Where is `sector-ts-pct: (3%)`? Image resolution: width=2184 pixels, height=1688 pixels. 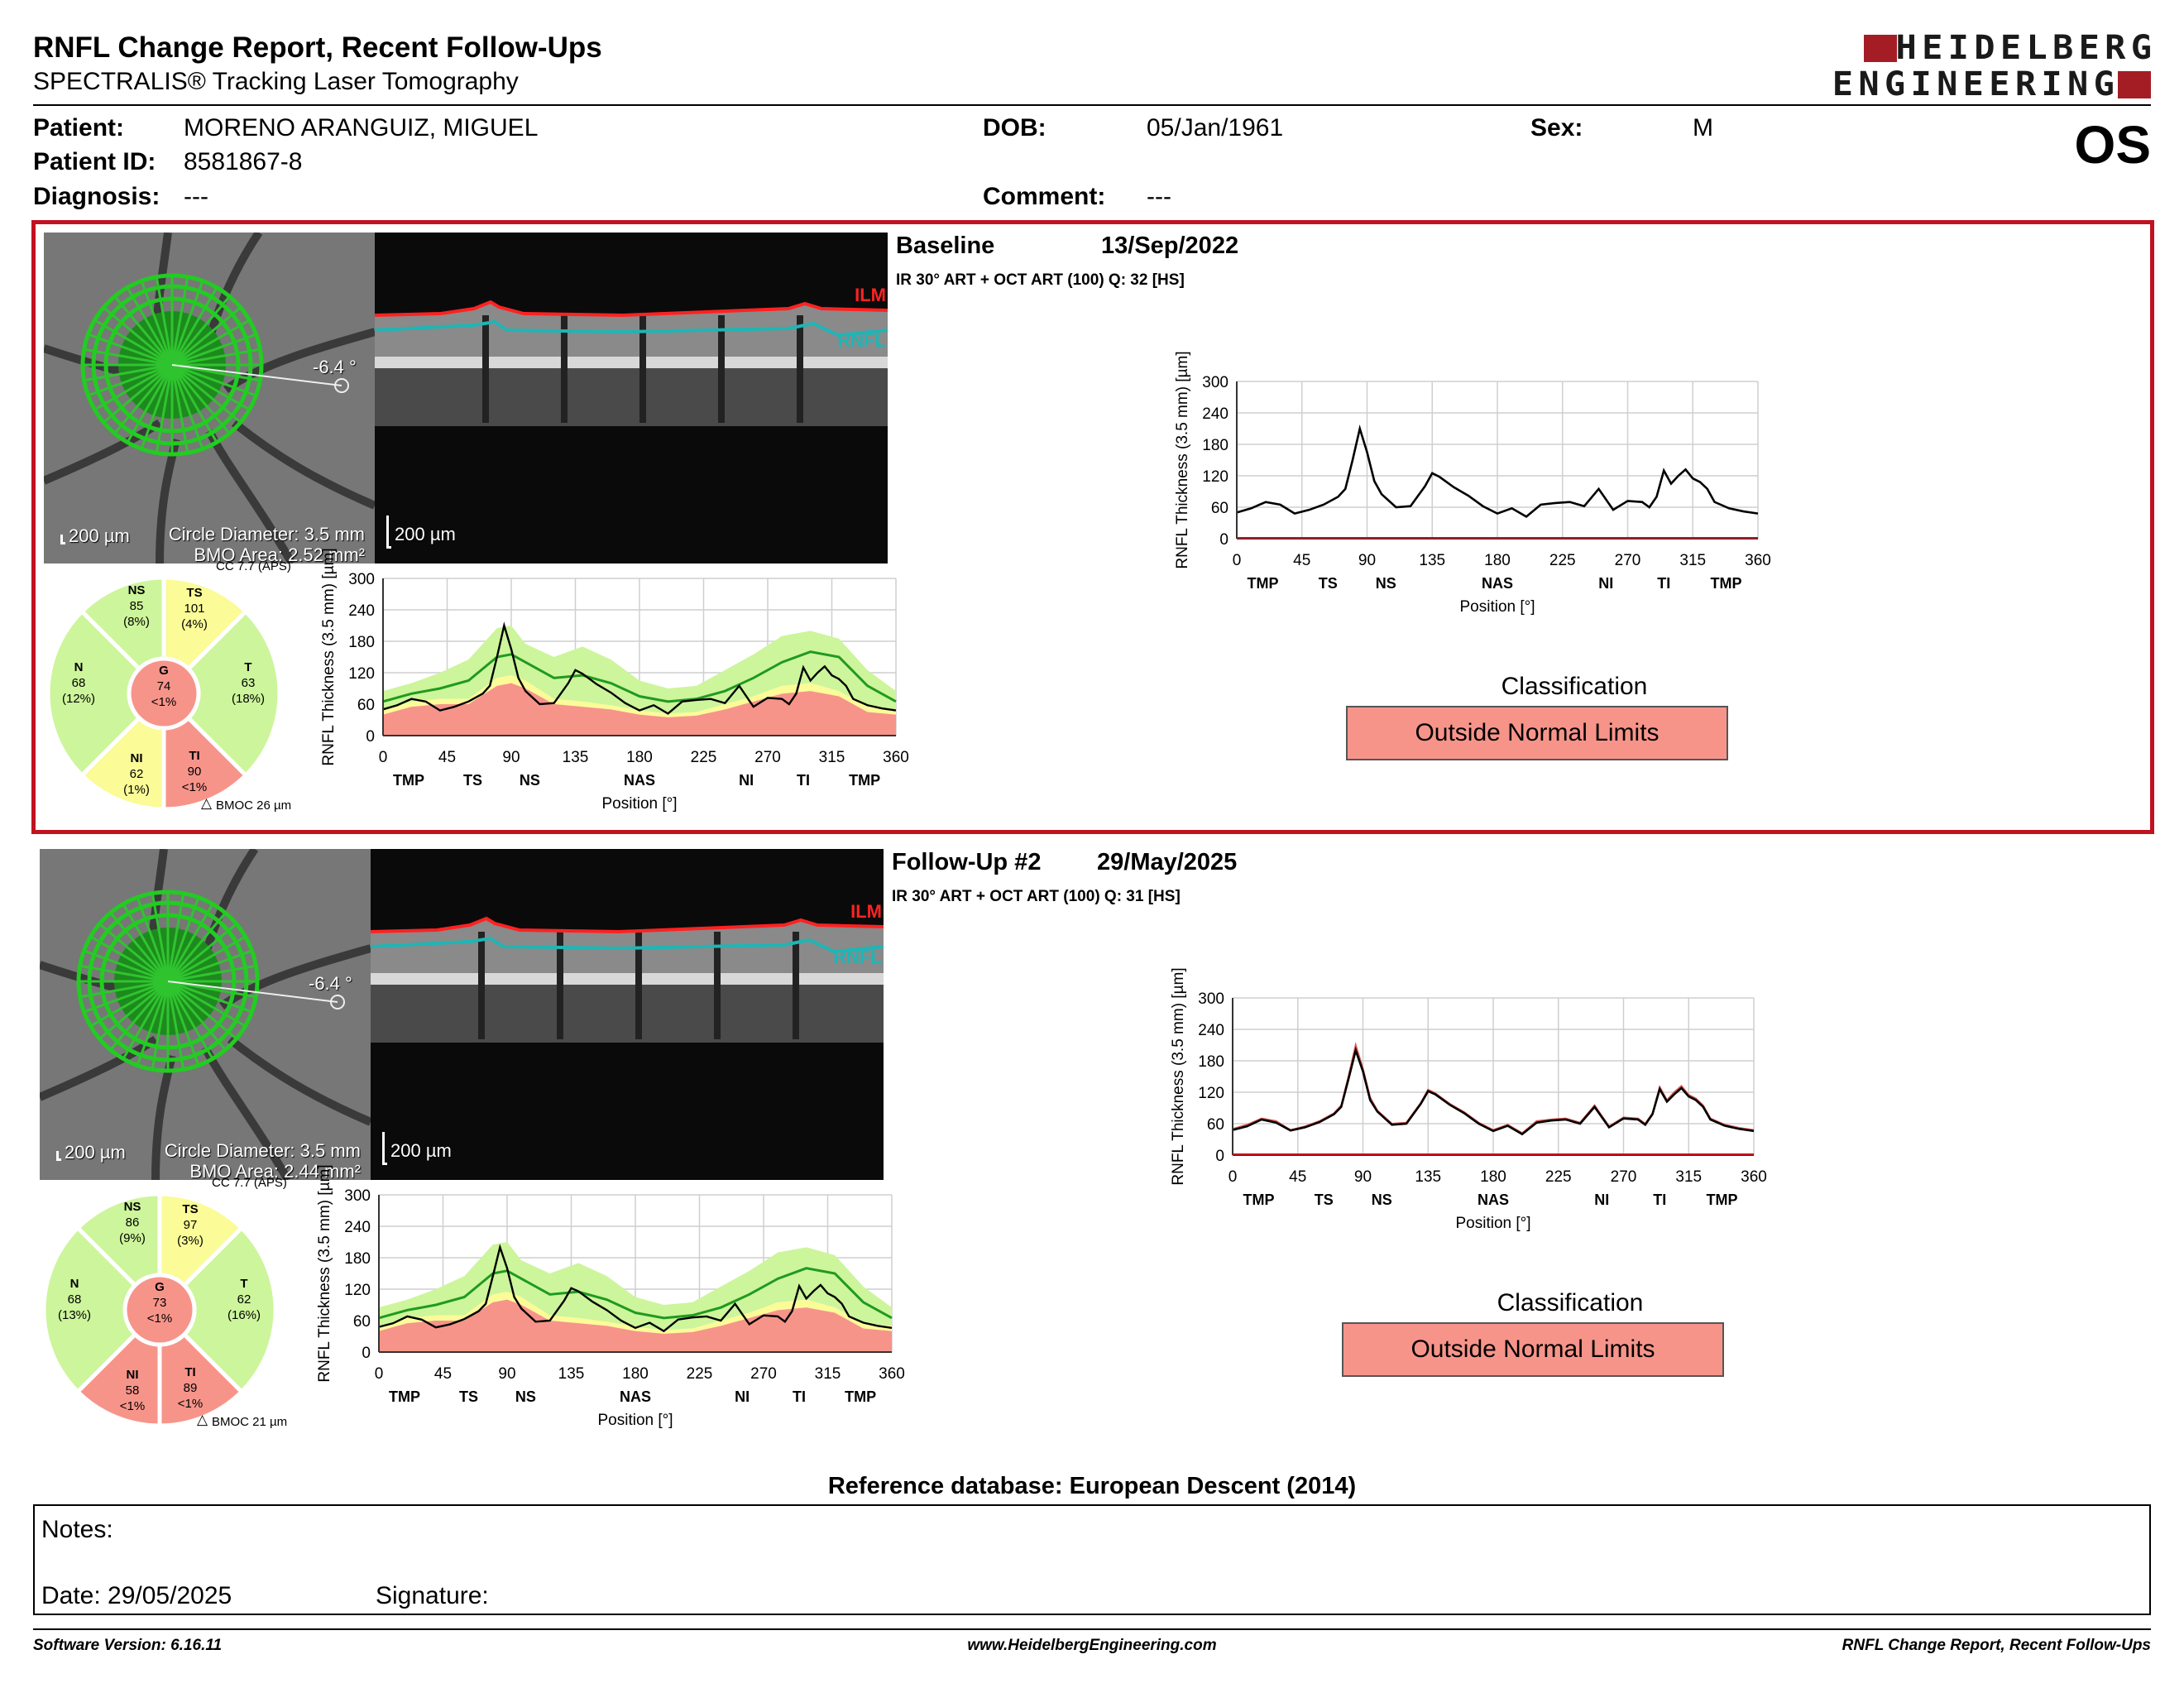 sector-ts-pct: (3%) is located at coordinates (190, 1241).